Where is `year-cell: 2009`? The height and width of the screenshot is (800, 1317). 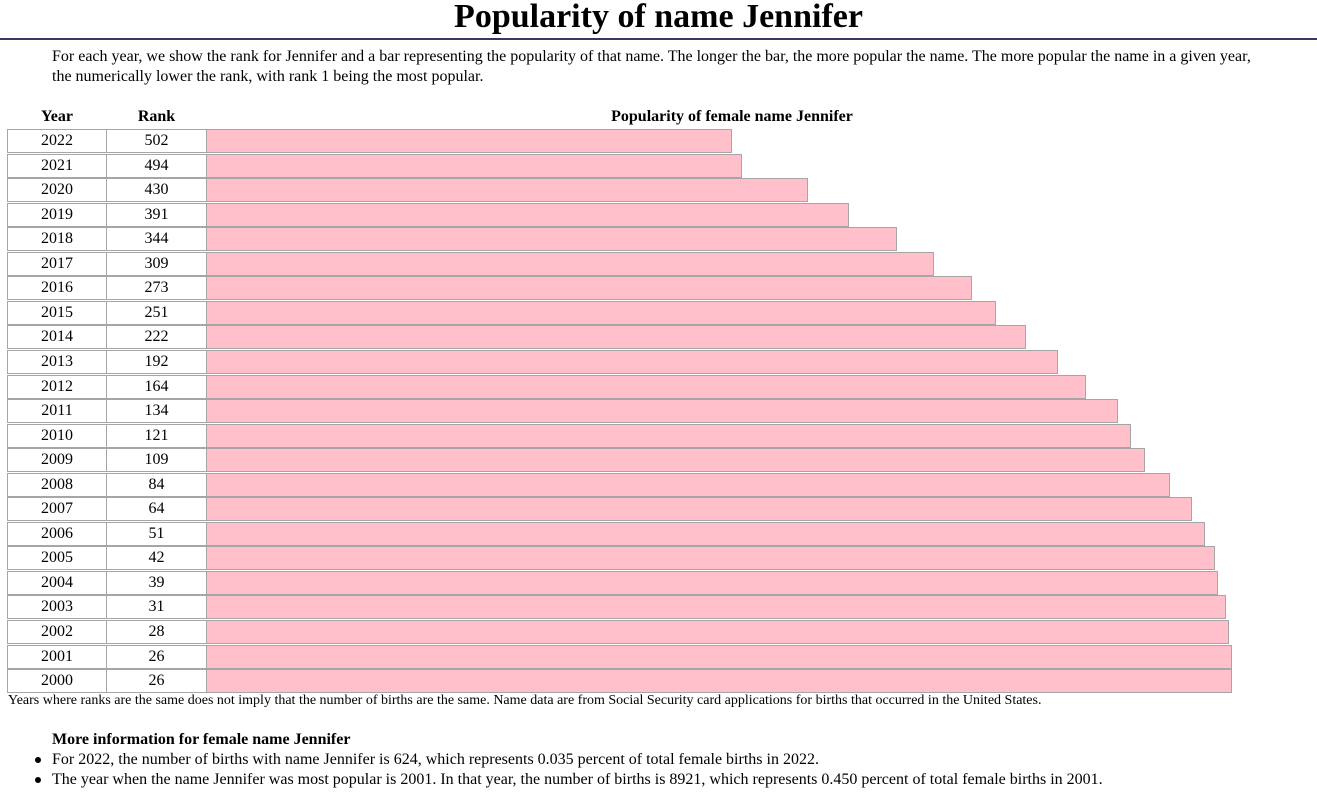
year-cell: 2009 is located at coordinates (57, 460).